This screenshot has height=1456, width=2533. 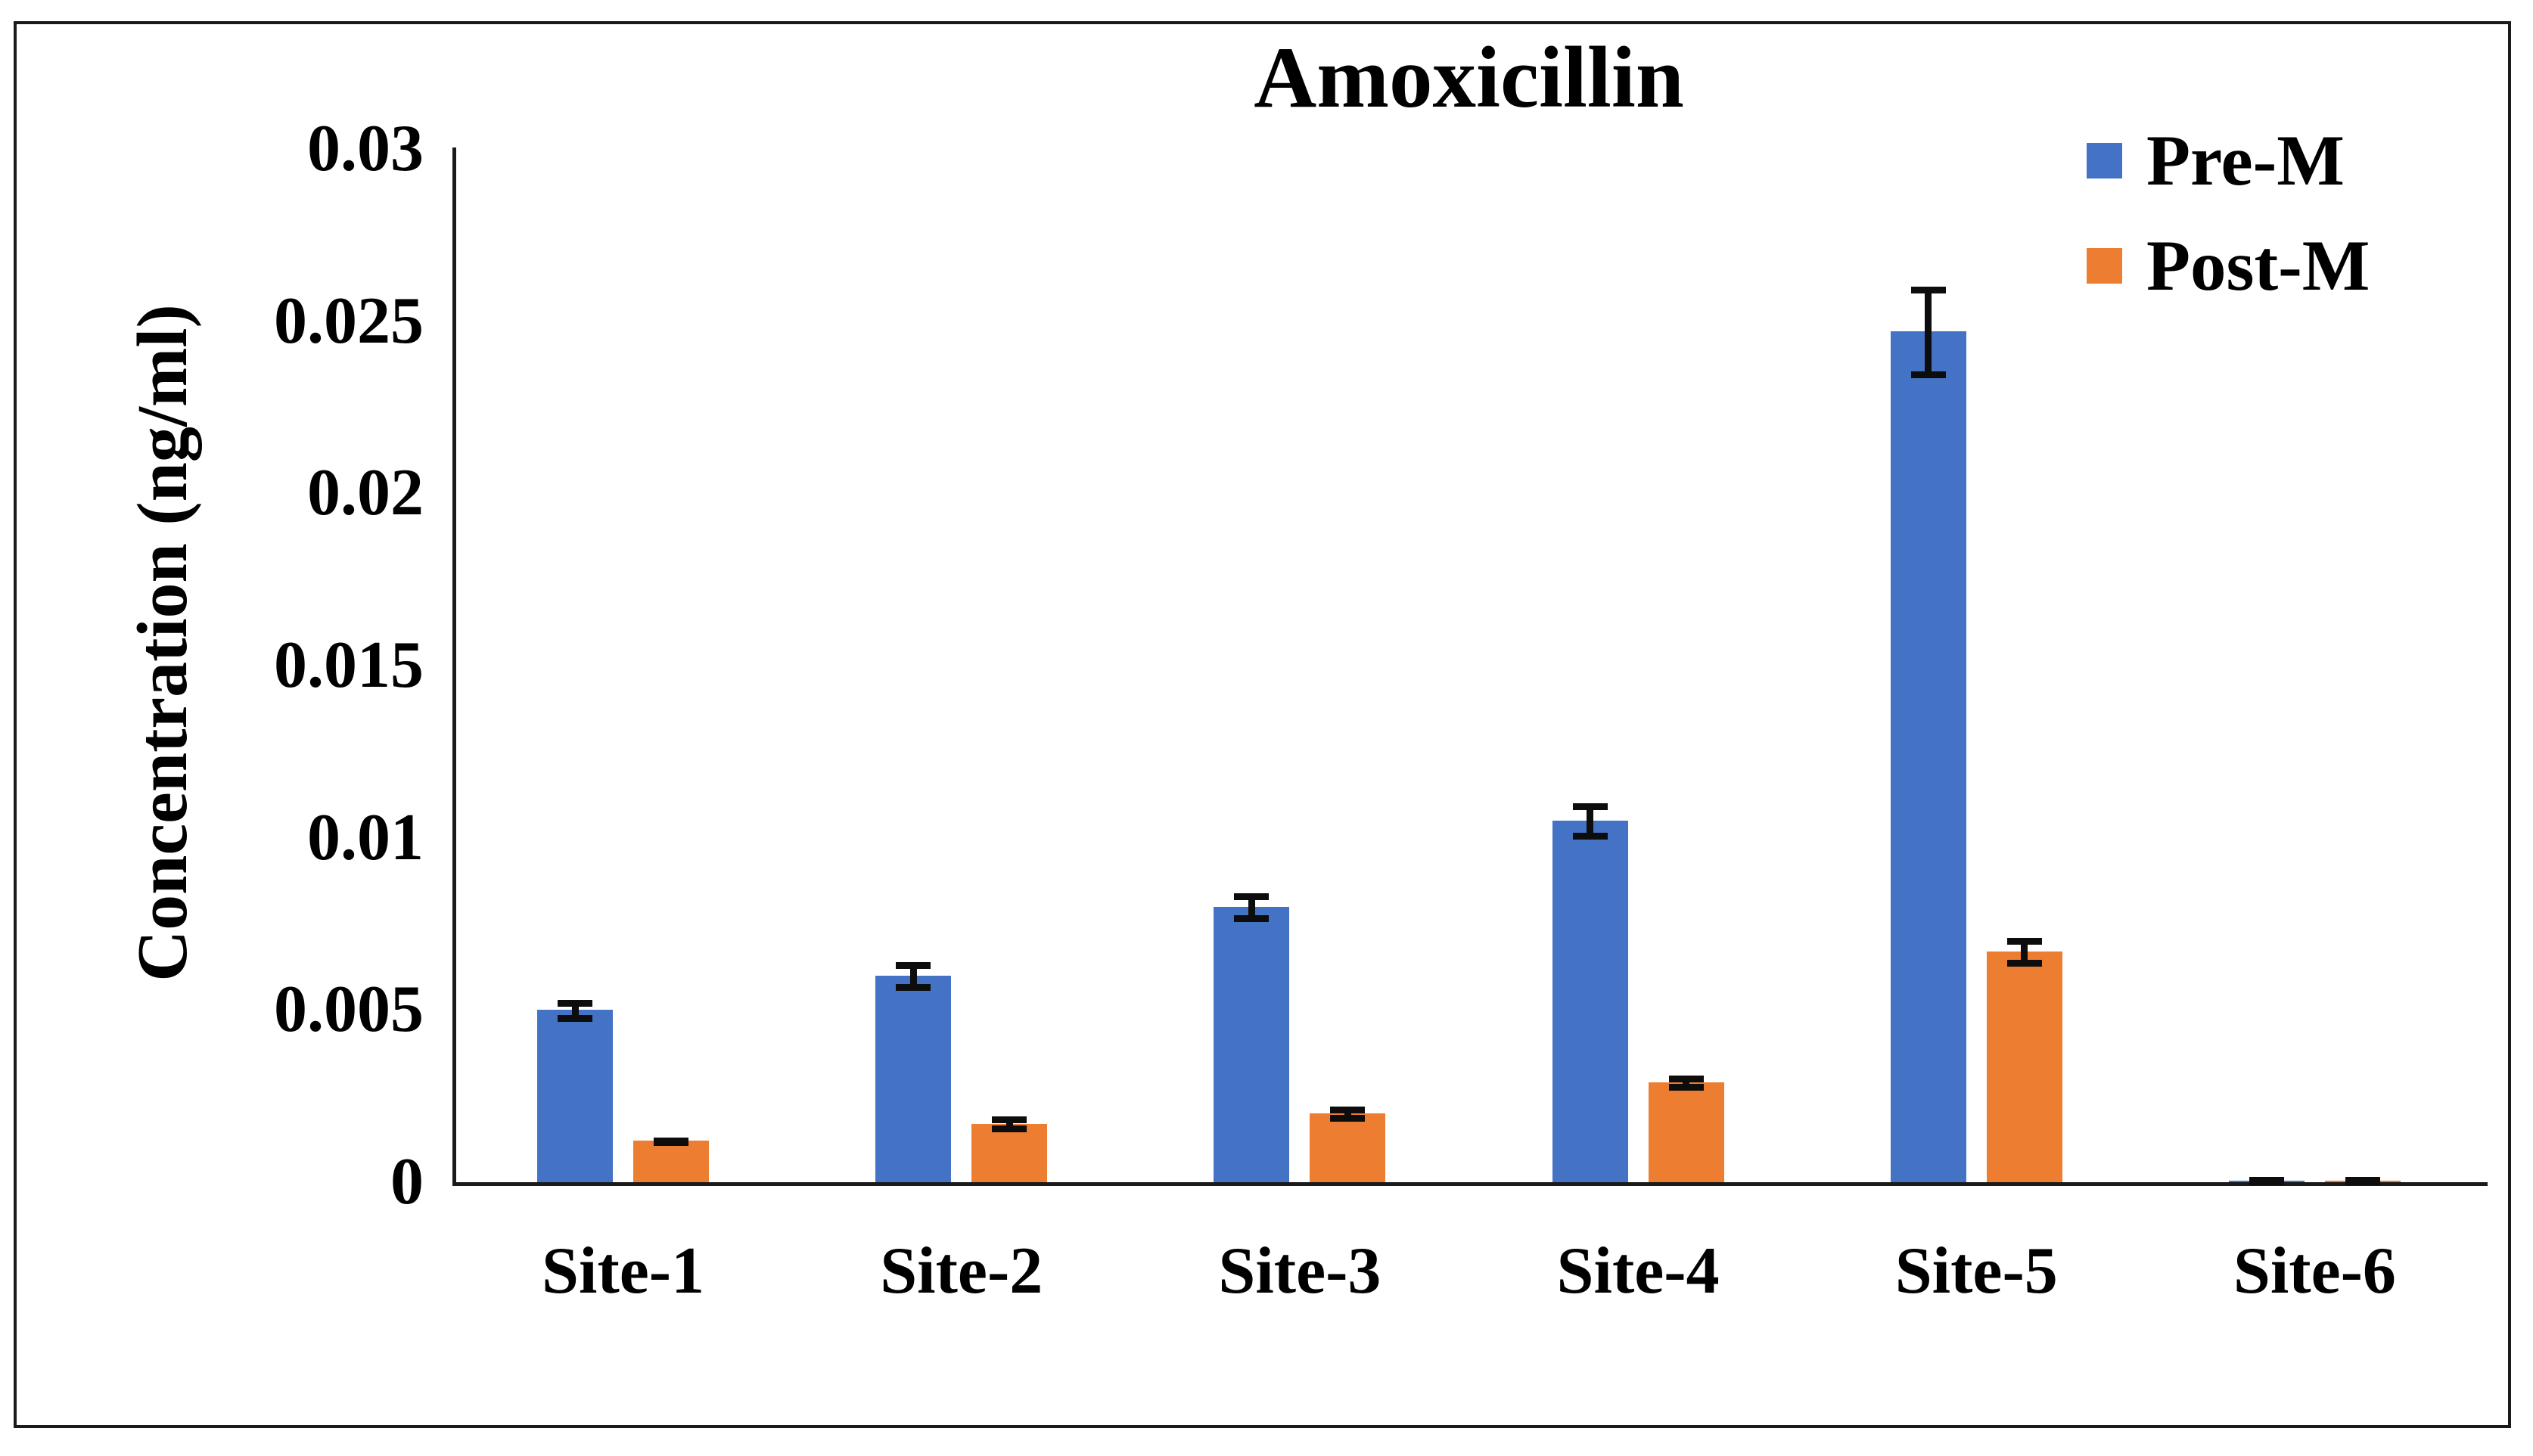 I want to click on x-category-label-site-4: Site-4, so click(x=1638, y=1271).